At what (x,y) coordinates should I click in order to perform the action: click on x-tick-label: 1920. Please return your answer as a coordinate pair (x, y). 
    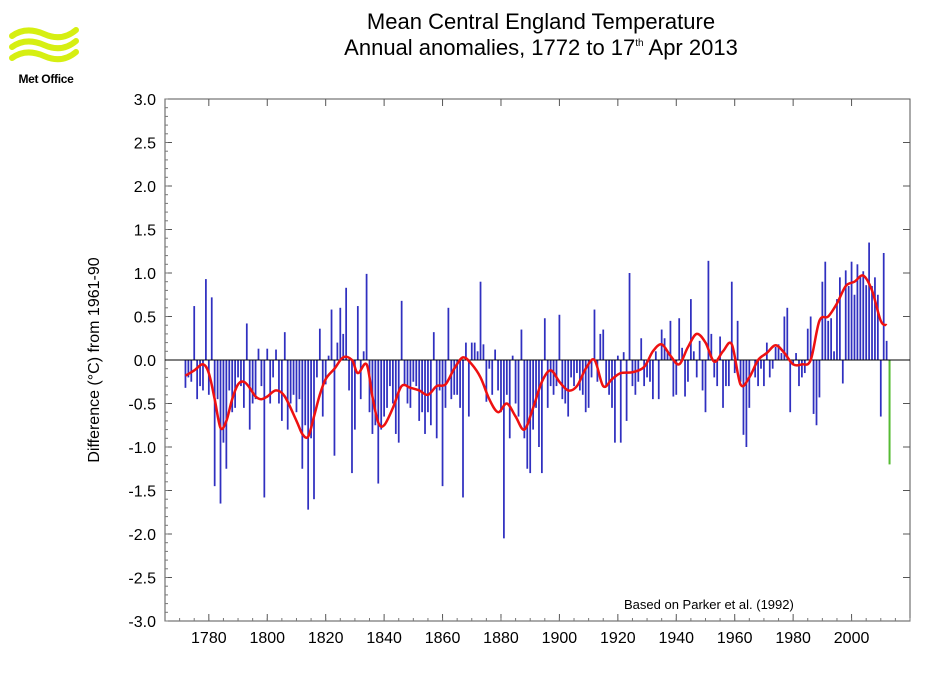
    Looking at the image, I should click on (618, 638).